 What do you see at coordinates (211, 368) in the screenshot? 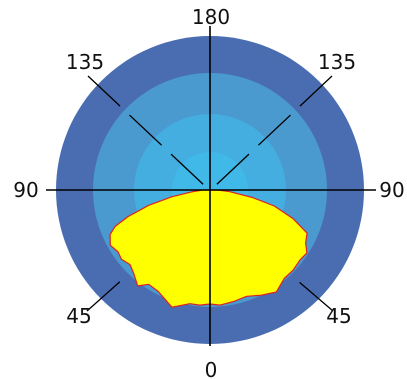
I see `angle-label-0: 0` at bounding box center [211, 368].